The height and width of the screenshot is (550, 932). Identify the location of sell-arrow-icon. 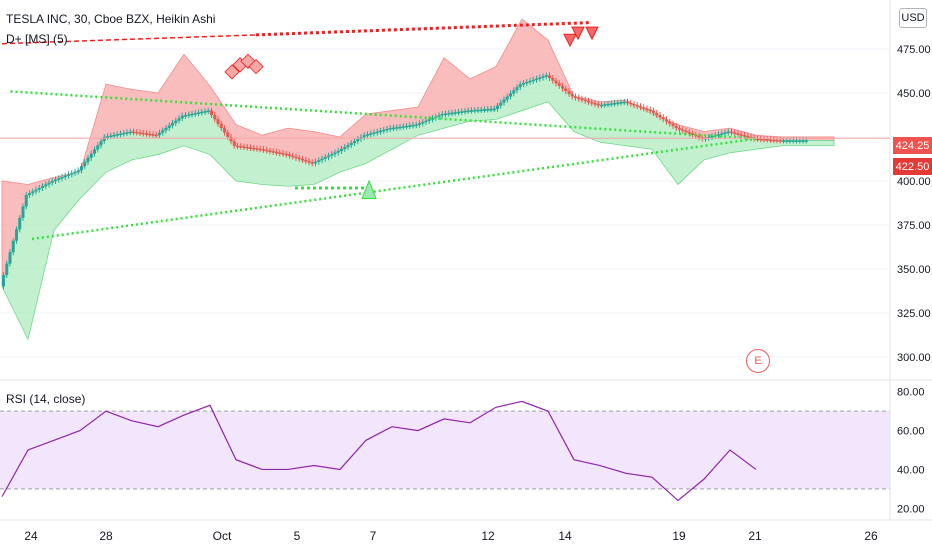
(592, 33).